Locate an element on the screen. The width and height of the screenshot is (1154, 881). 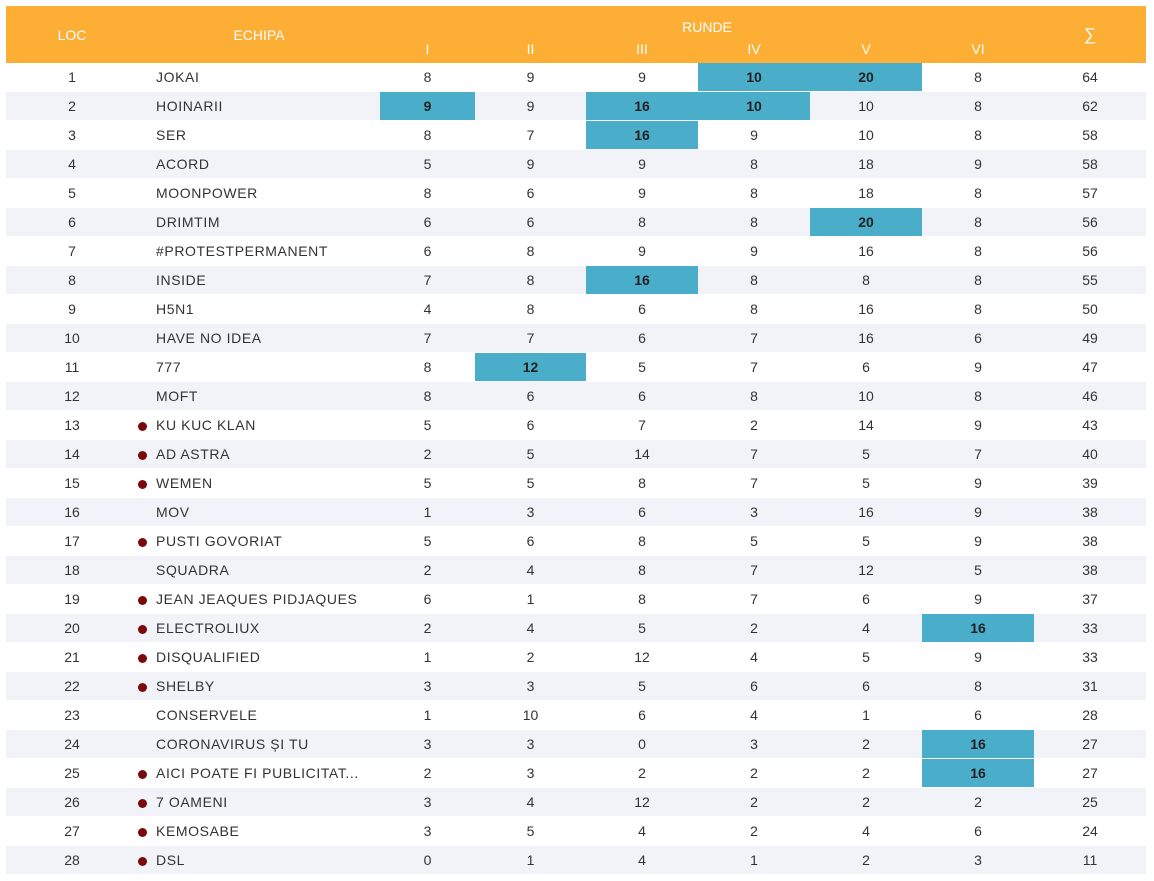
table-row: 13 KU KUC KLAN 5 6 7 2 14 9 43 is located at coordinates (576, 425).